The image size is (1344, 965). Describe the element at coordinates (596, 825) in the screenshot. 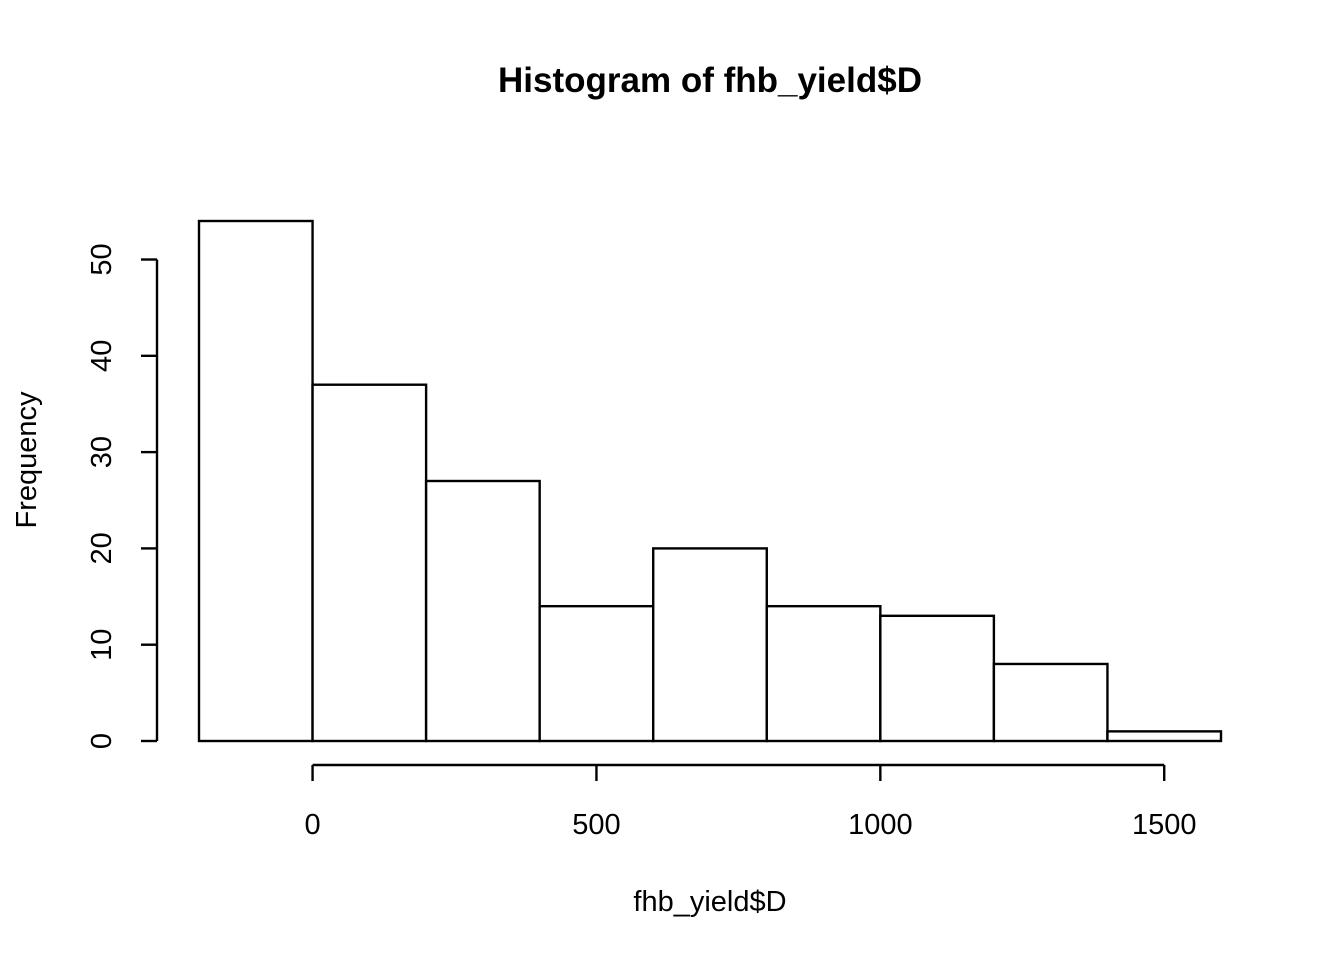

I see `x-tick-label: 500` at that location.